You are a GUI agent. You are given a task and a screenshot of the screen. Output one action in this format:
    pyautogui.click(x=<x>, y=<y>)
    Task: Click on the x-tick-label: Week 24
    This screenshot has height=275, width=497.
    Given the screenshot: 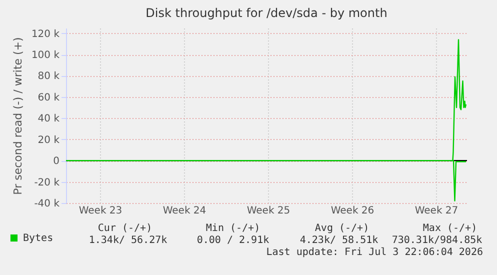 What is the action you would take?
    pyautogui.click(x=184, y=211)
    